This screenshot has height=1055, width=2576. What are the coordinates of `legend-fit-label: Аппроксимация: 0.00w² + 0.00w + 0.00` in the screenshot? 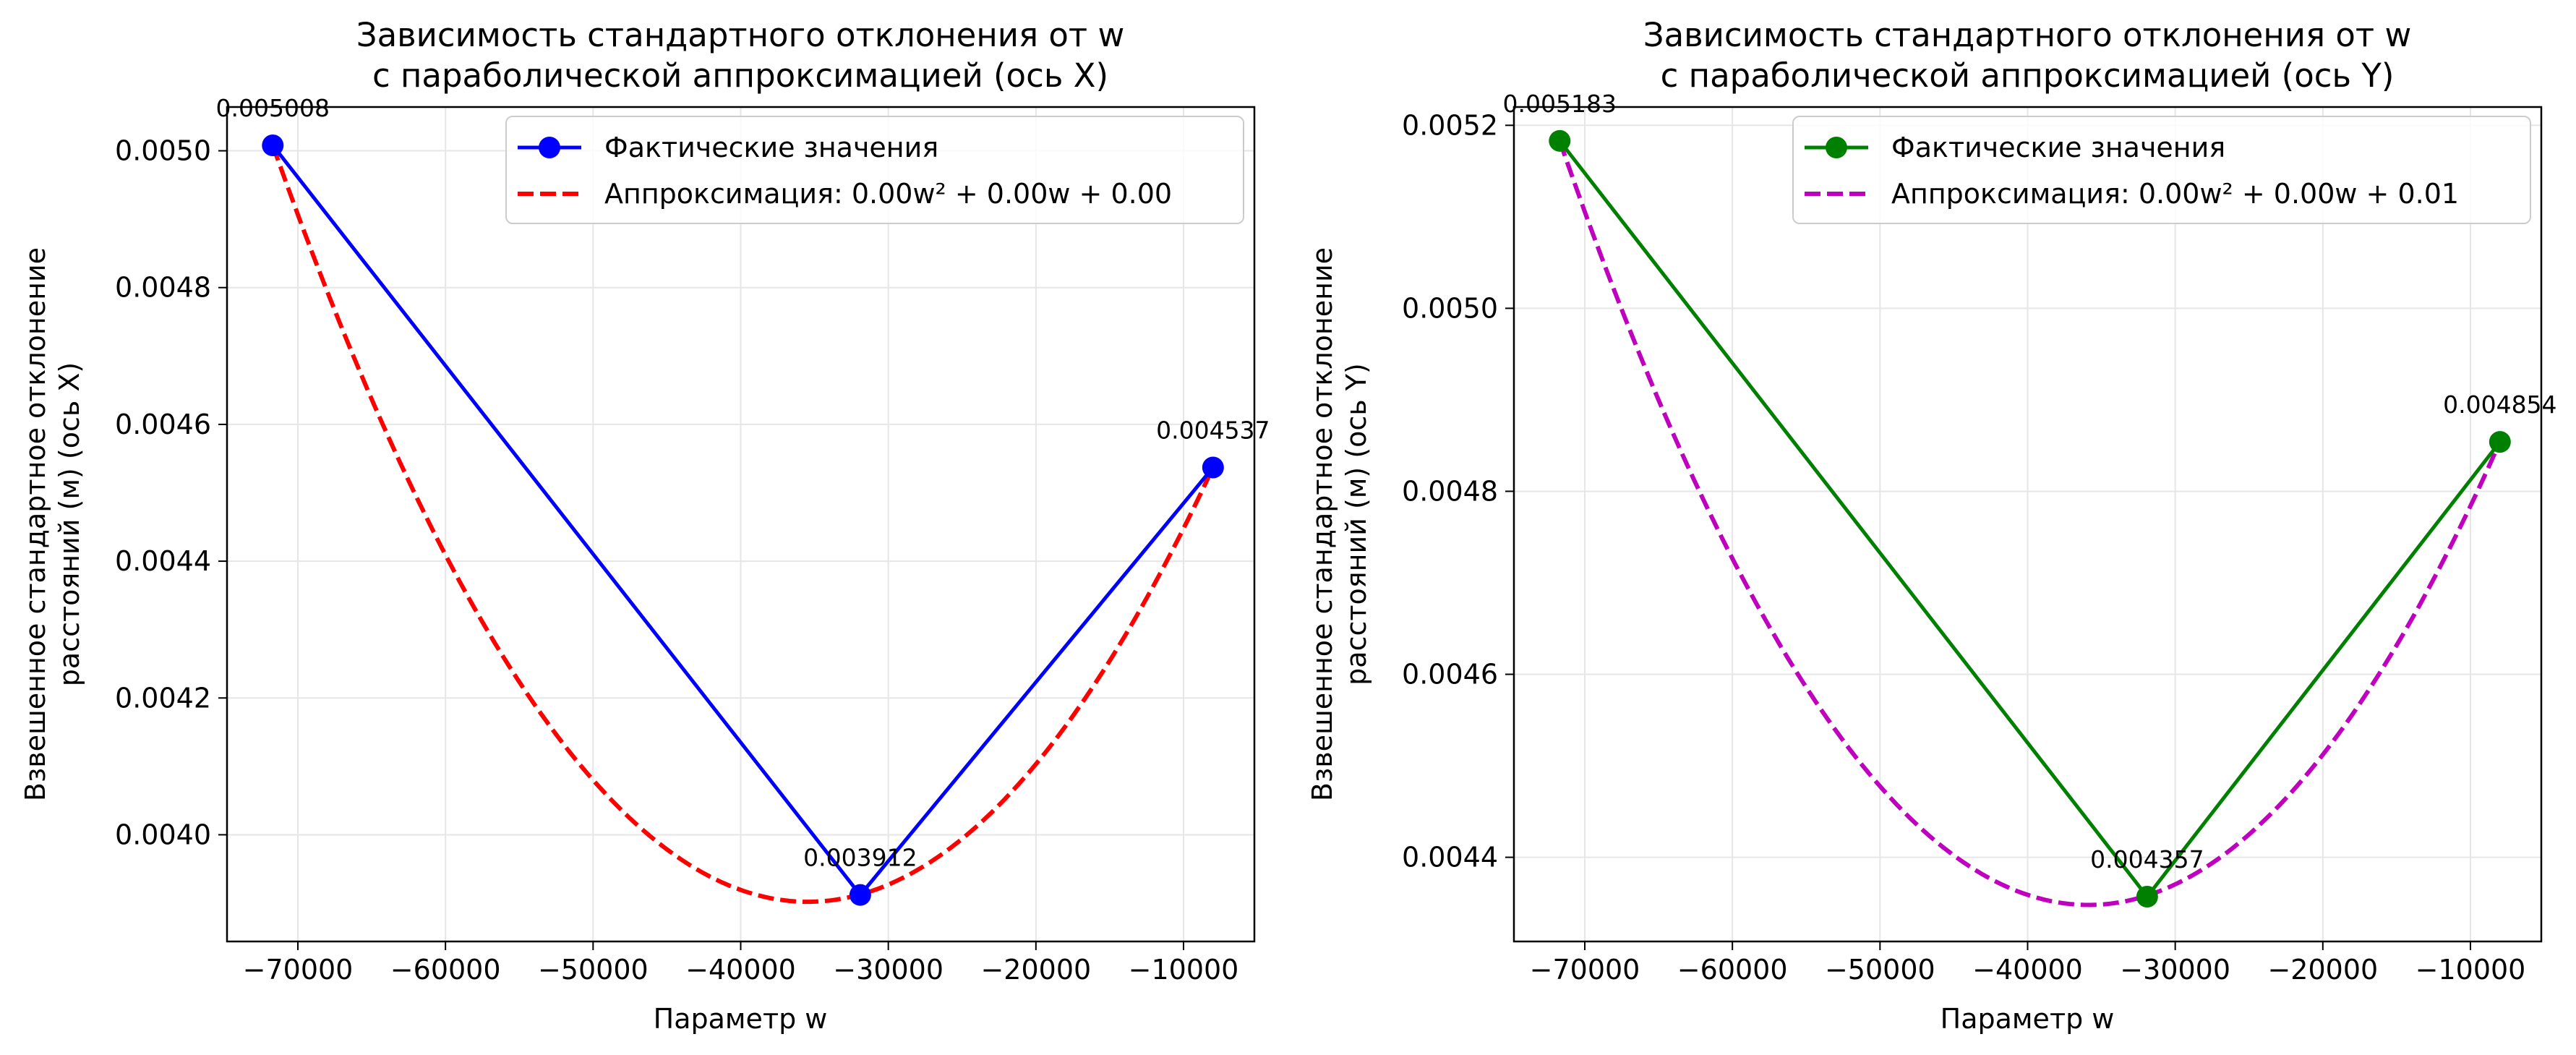 It's located at (888, 194).